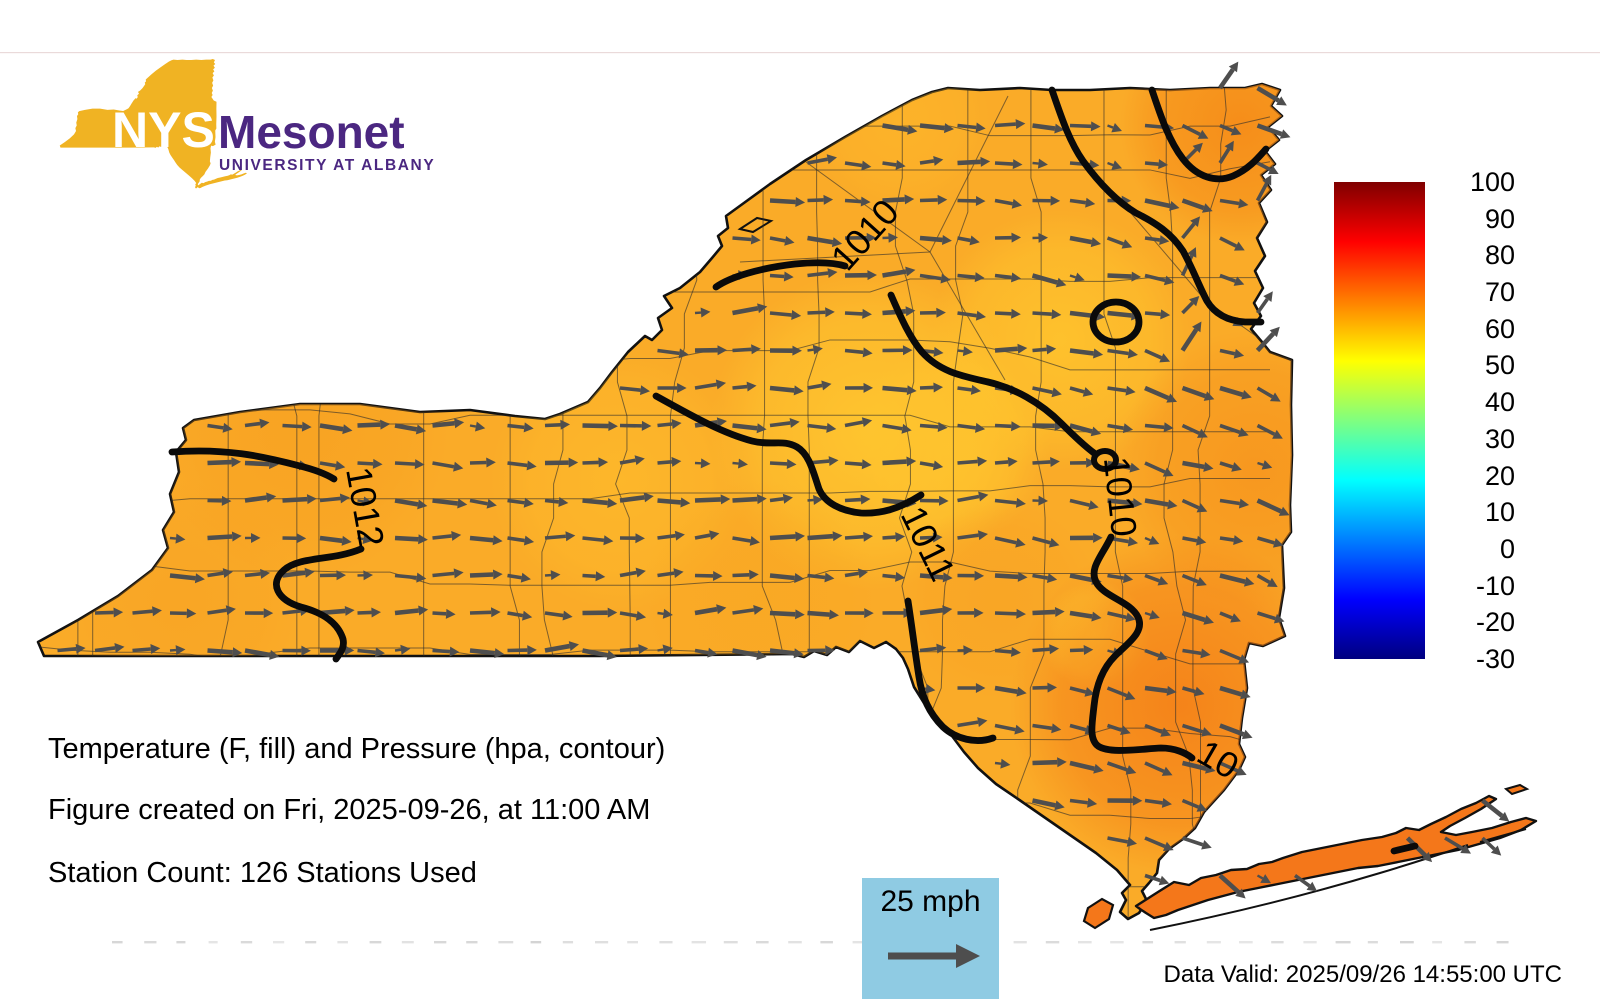 This screenshot has width=1600, height=1000. I want to click on colorbar-tick-label: 70, so click(1499, 292).